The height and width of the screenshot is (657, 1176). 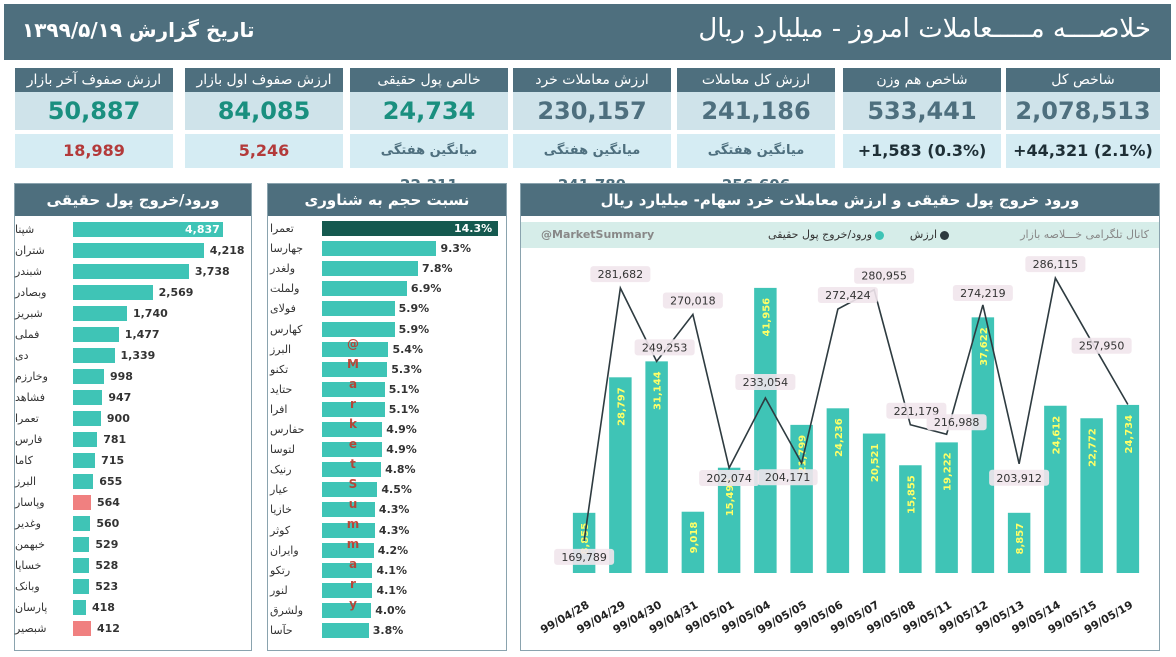 What do you see at coordinates (111, 481) in the screenshot?
I see `bar-value-label: 655` at bounding box center [111, 481].